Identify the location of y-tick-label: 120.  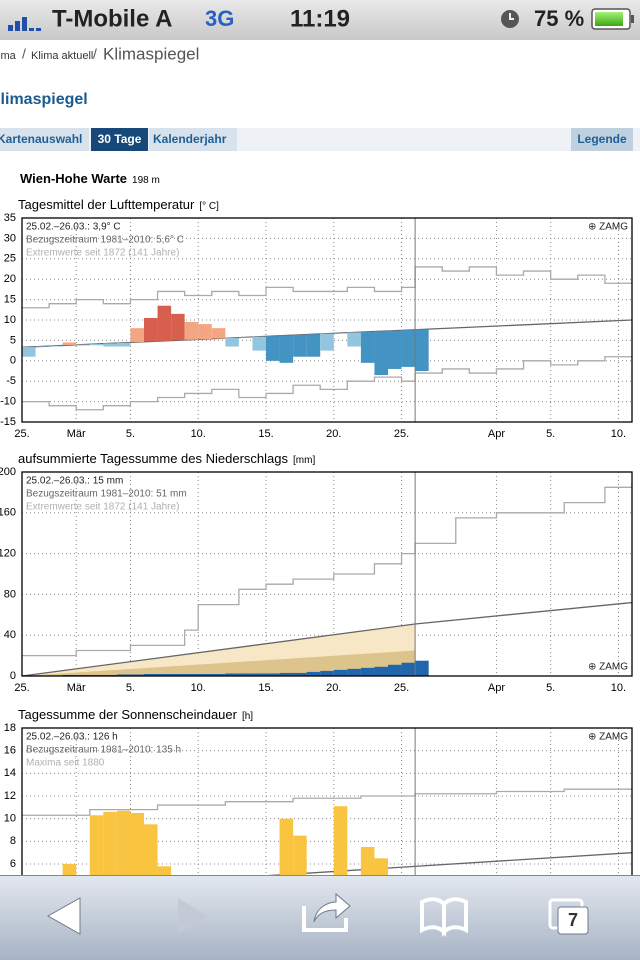
(8, 554).